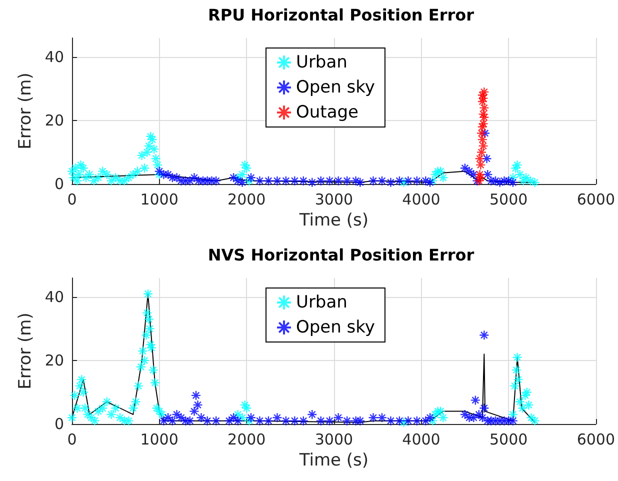  I want to click on y-tick-label: 40, so click(54, 57).